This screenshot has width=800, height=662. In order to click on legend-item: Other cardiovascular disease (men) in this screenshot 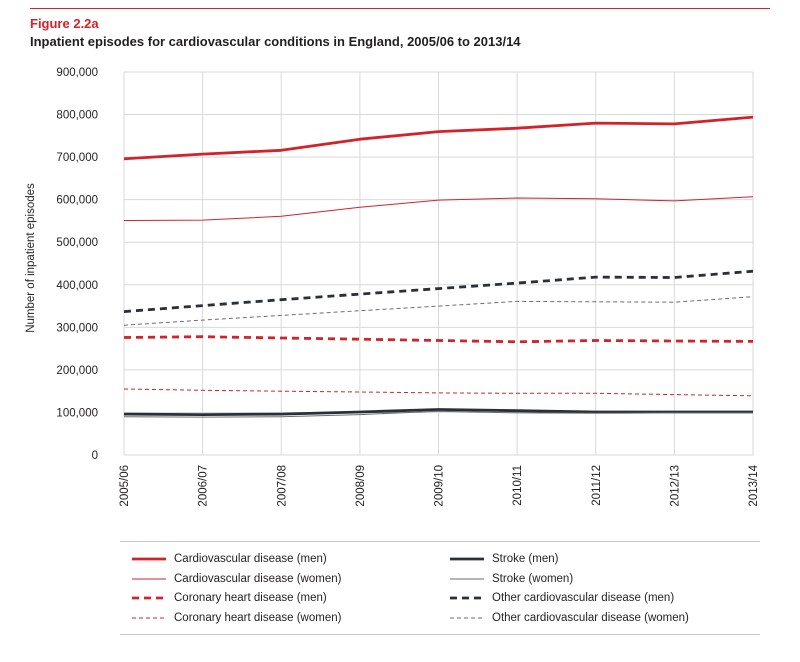, I will do `click(562, 598)`.